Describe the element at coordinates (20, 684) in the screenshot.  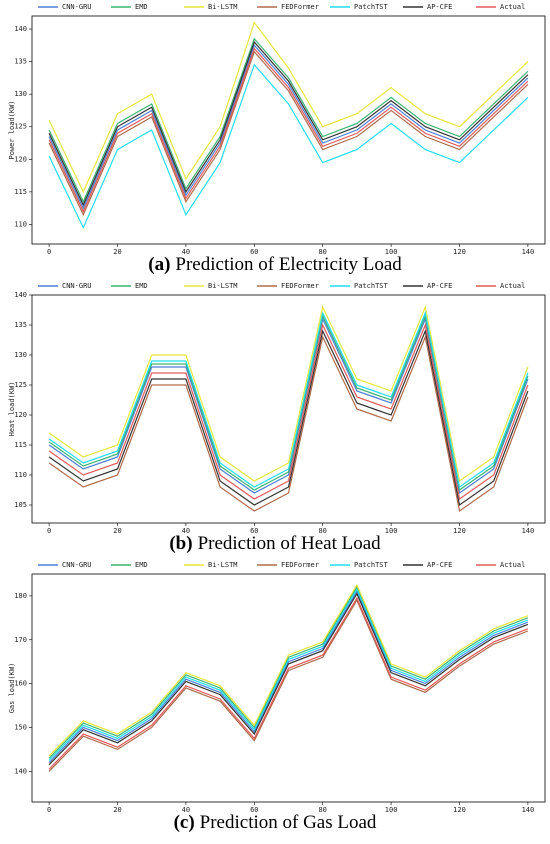
I see `y-tick-label: 160` at that location.